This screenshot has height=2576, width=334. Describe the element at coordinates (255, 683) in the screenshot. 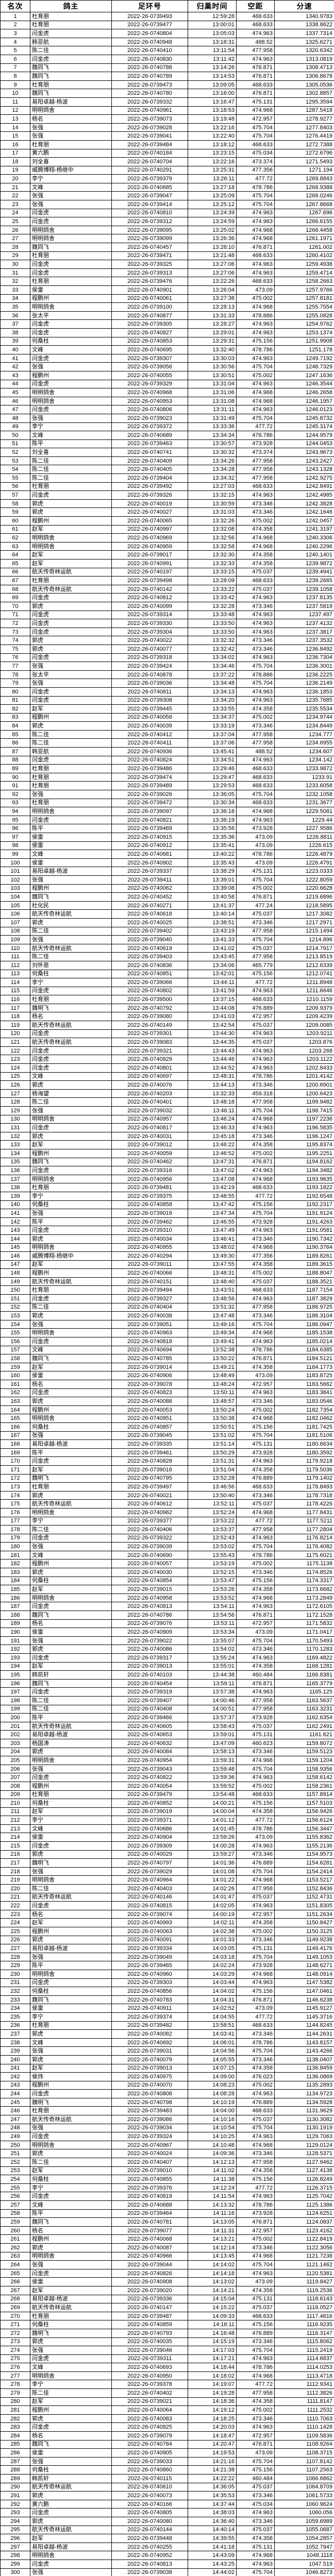

I see `cell-distance: 475.704` at that location.